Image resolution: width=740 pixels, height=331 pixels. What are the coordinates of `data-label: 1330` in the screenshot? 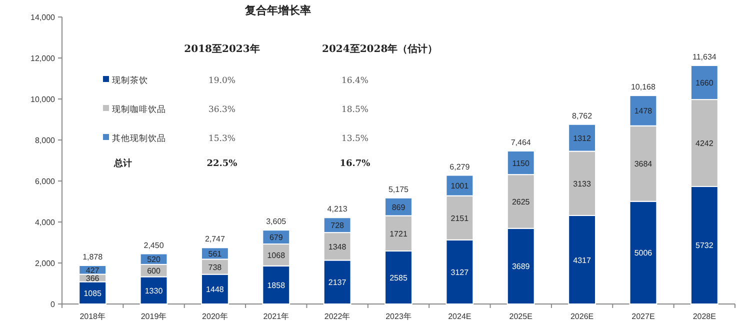 It's located at (154, 291).